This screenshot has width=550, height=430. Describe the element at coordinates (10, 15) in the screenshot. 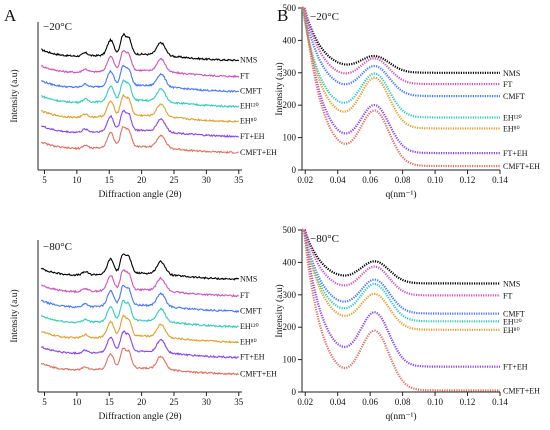

I see `panel-letter-a: A` at that location.